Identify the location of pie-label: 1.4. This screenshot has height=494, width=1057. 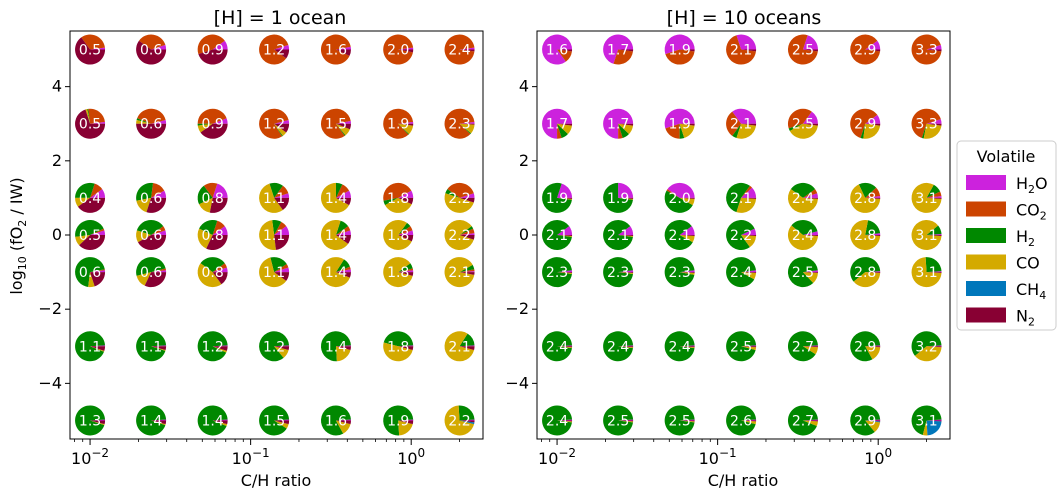
(336, 273).